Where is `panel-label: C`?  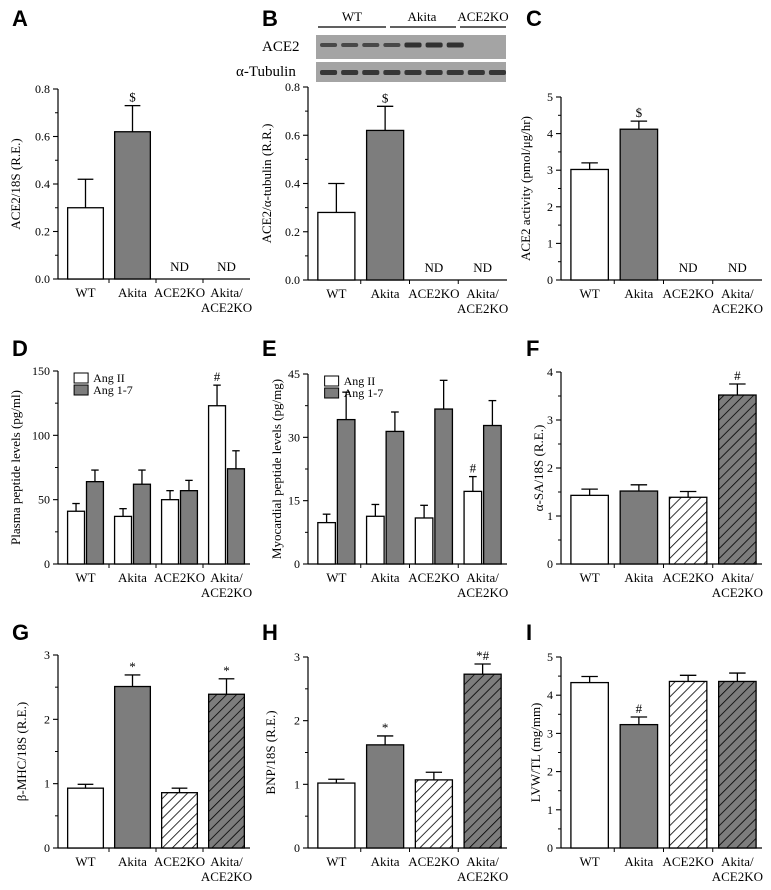 panel-label: C is located at coordinates (534, 18).